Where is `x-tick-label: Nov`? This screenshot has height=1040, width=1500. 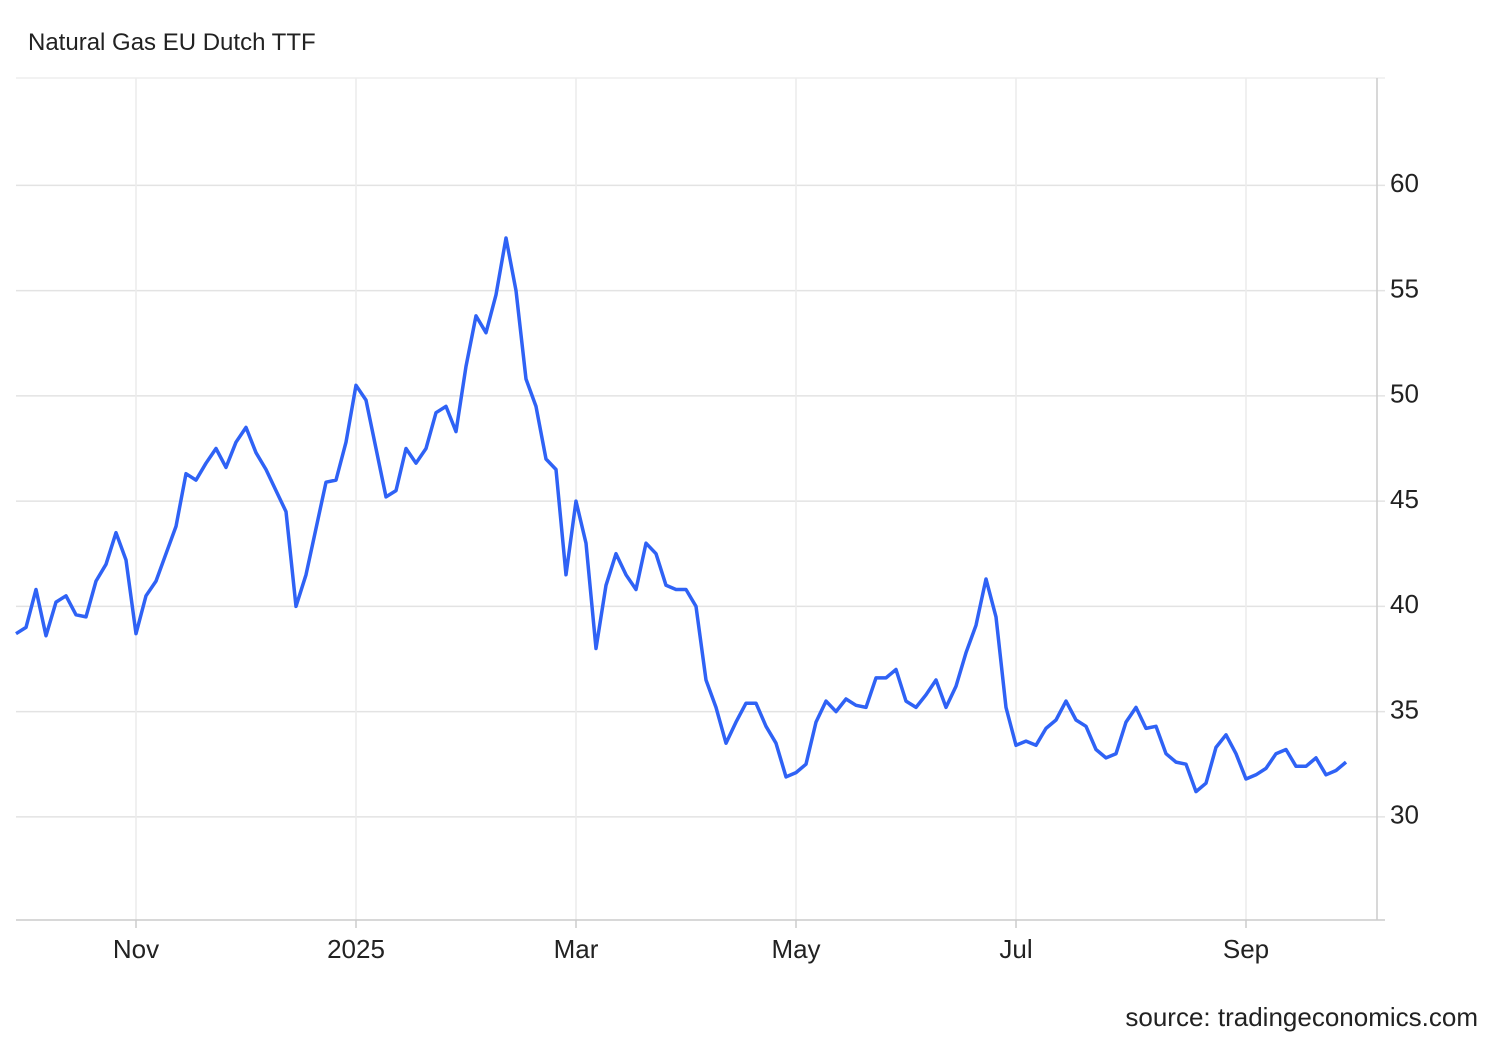
x-tick-label: Nov is located at coordinates (136, 949).